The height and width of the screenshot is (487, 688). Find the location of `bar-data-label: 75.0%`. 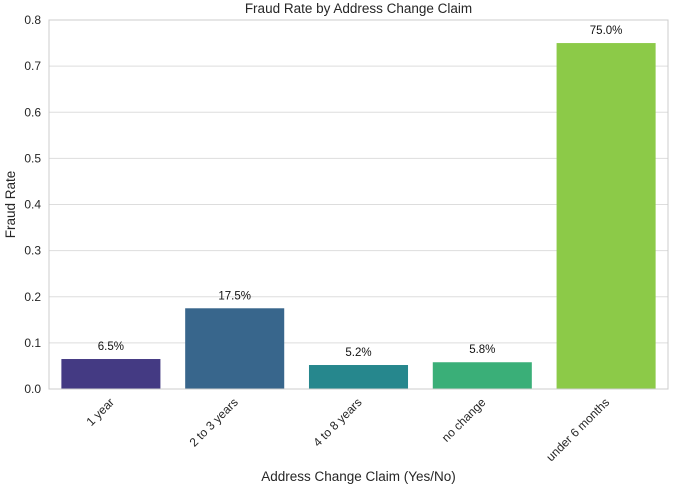

bar-data-label: 75.0% is located at coordinates (606, 31).